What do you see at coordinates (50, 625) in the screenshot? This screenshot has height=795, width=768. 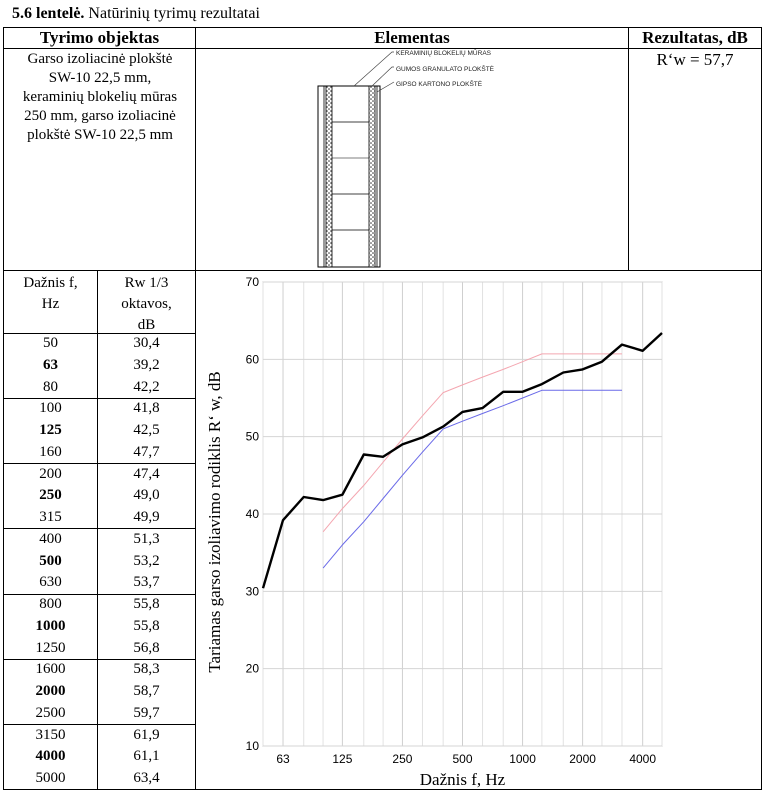 I see `frequency-cell: 1000` at bounding box center [50, 625].